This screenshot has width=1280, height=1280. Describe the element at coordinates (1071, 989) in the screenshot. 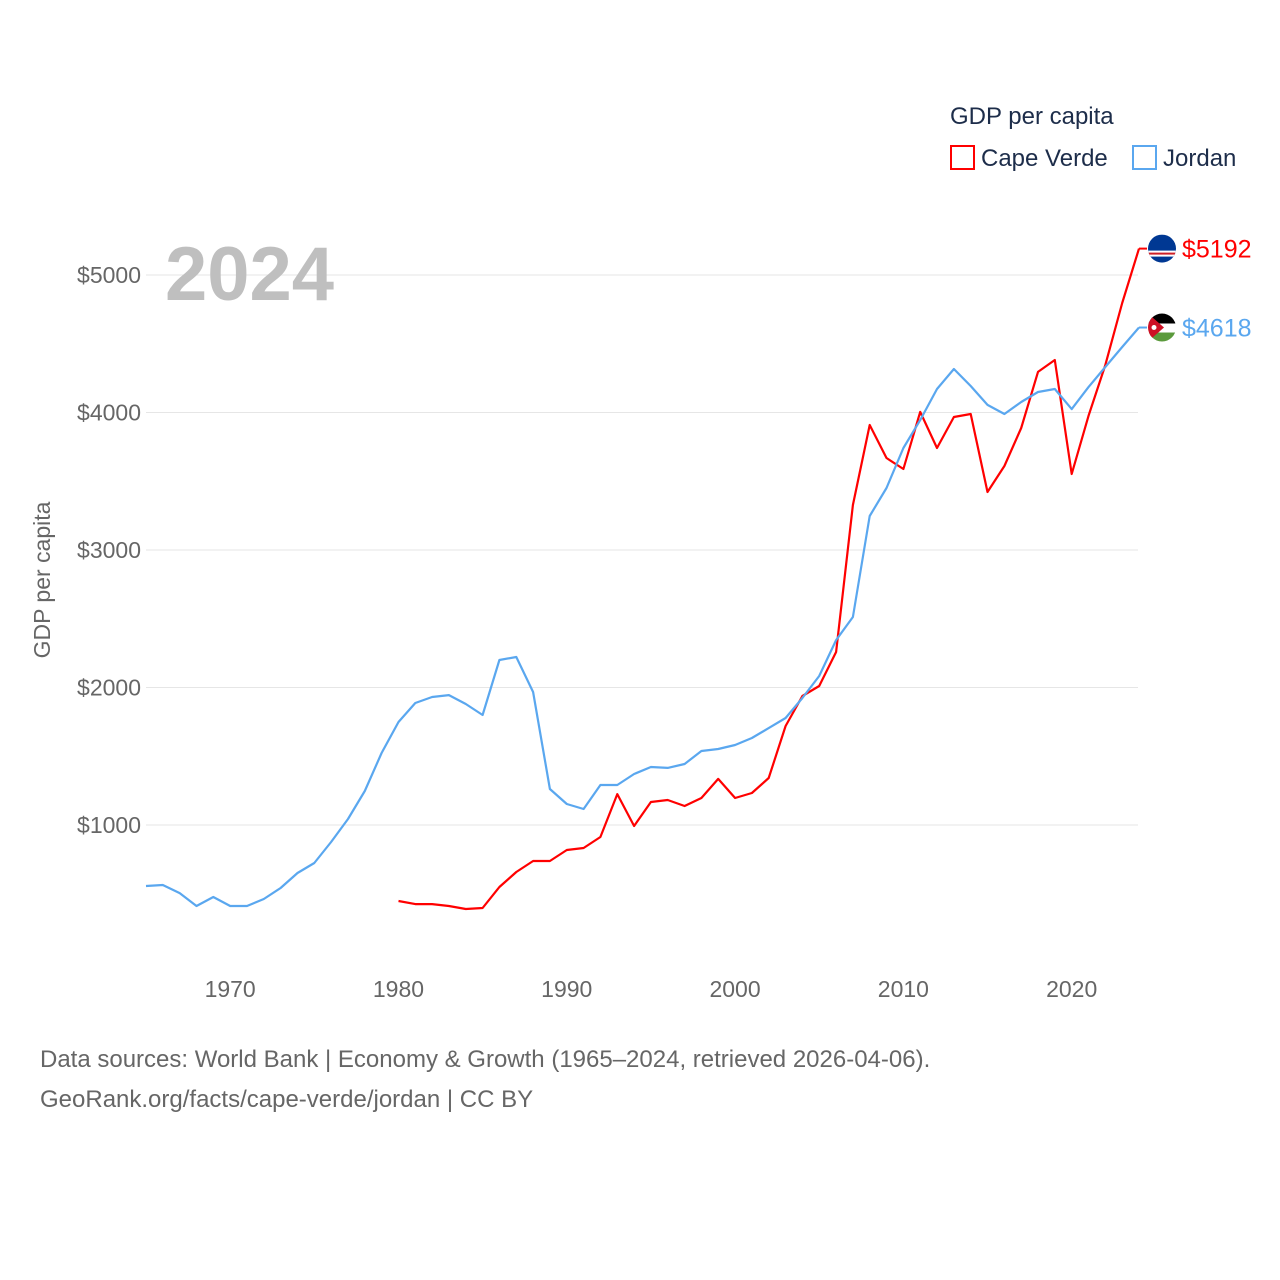

I see `x-tick-label: 2020` at that location.